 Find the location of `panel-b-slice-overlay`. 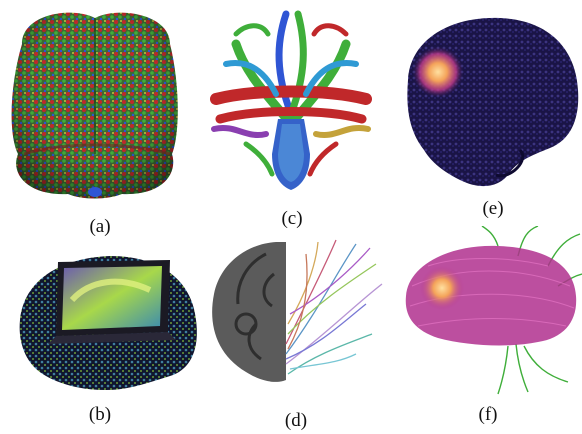

panel-b-slice-overlay is located at coordinates (105, 317).